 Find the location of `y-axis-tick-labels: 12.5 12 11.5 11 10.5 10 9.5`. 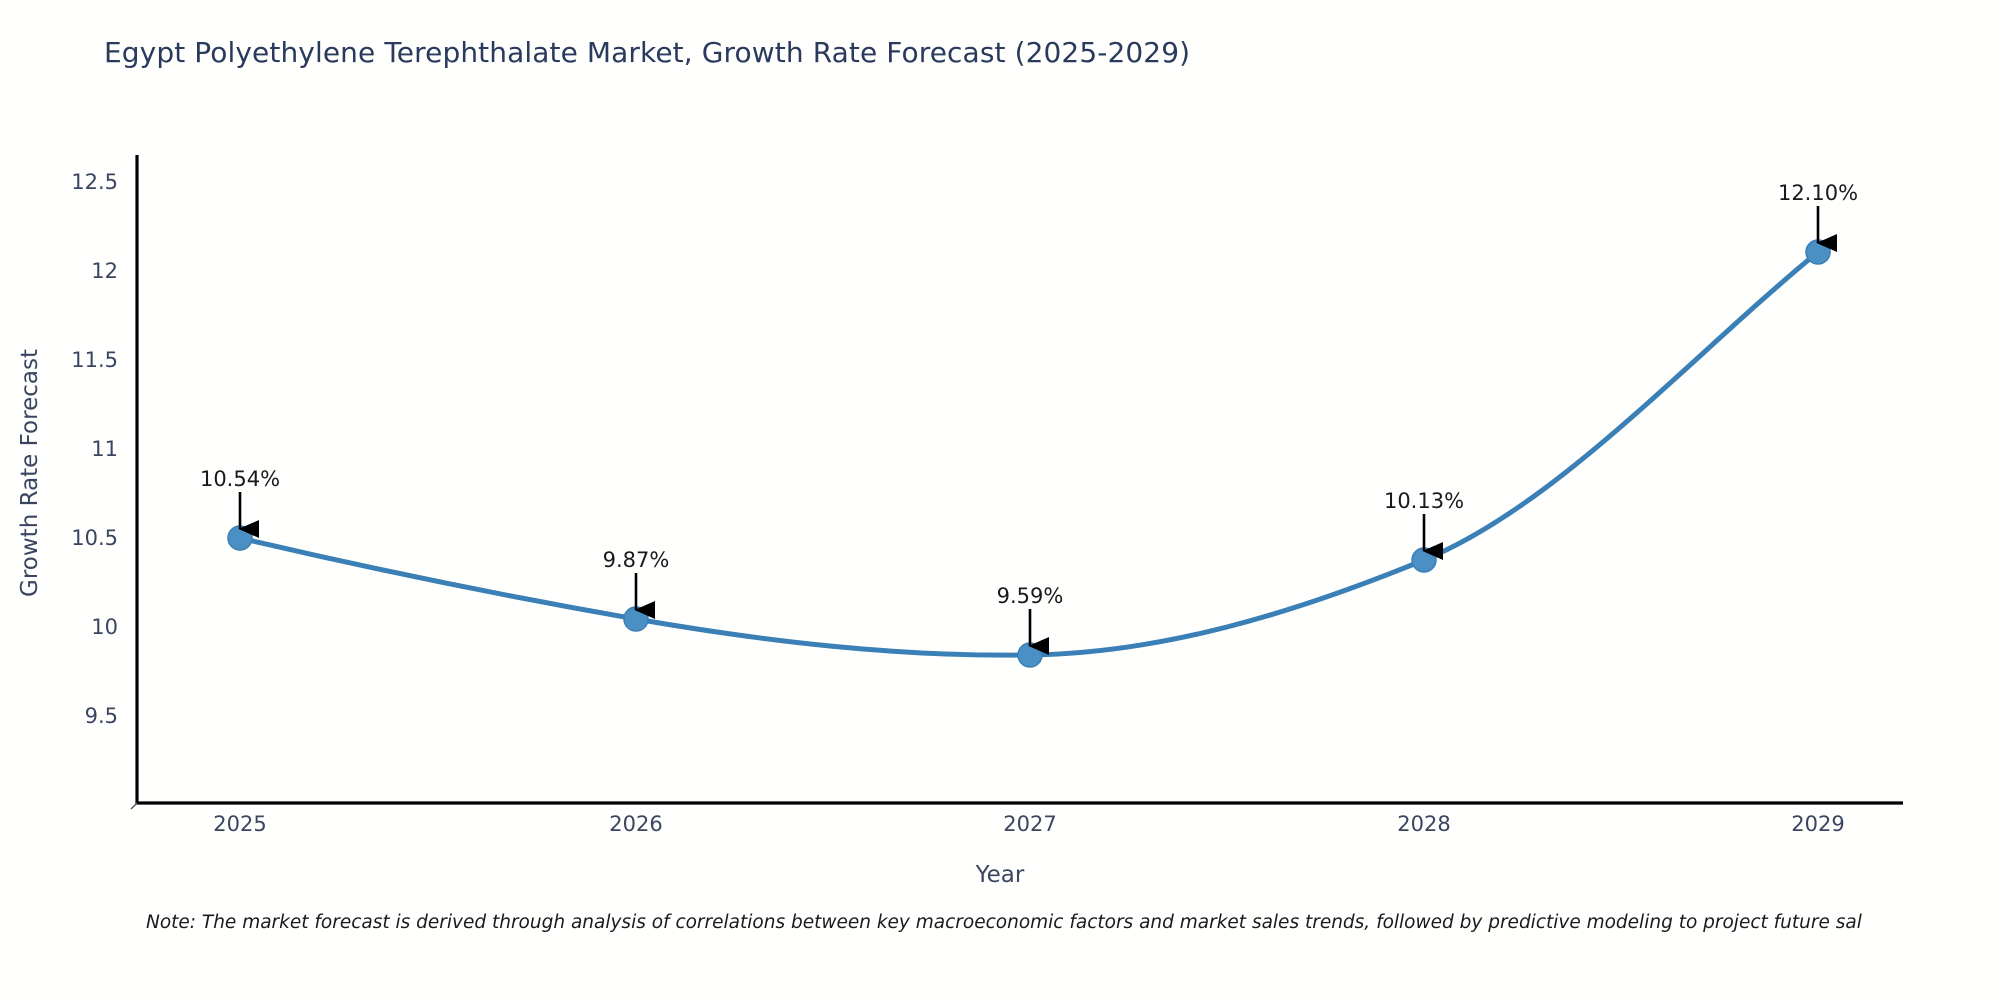

y-axis-tick-labels: 12.5 12 11.5 11 10.5 10 9.5 is located at coordinates (59, 500).